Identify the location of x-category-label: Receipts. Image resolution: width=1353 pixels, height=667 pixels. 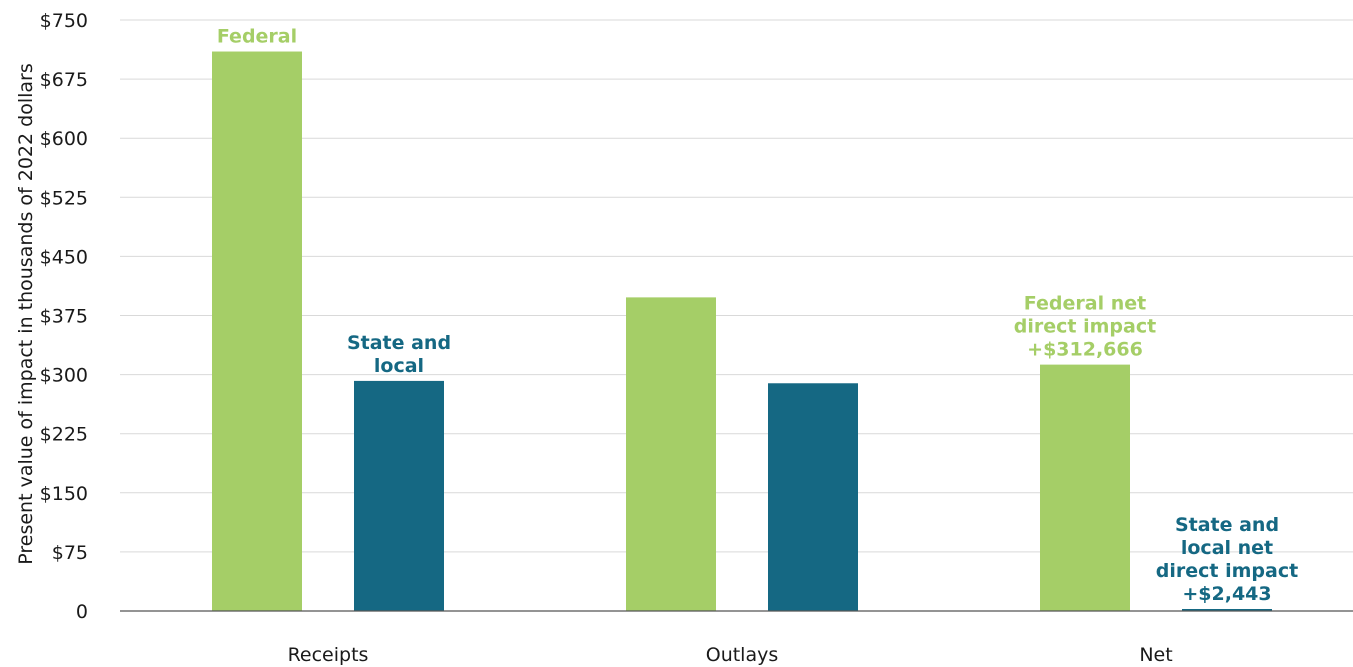
(328, 655).